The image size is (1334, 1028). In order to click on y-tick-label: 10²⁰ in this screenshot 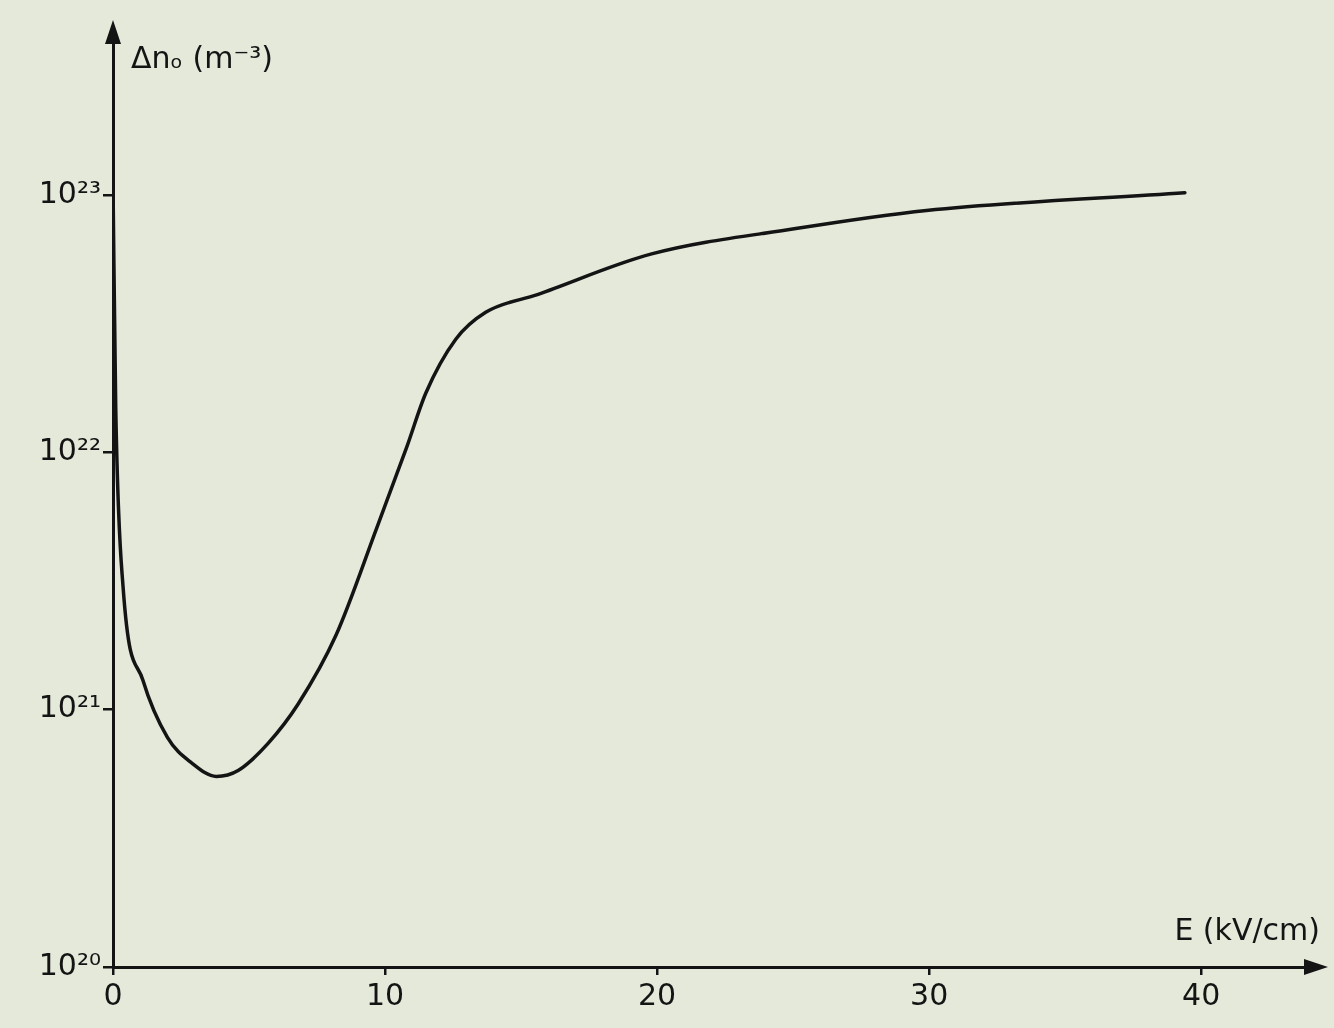, I will do `click(69, 964)`.